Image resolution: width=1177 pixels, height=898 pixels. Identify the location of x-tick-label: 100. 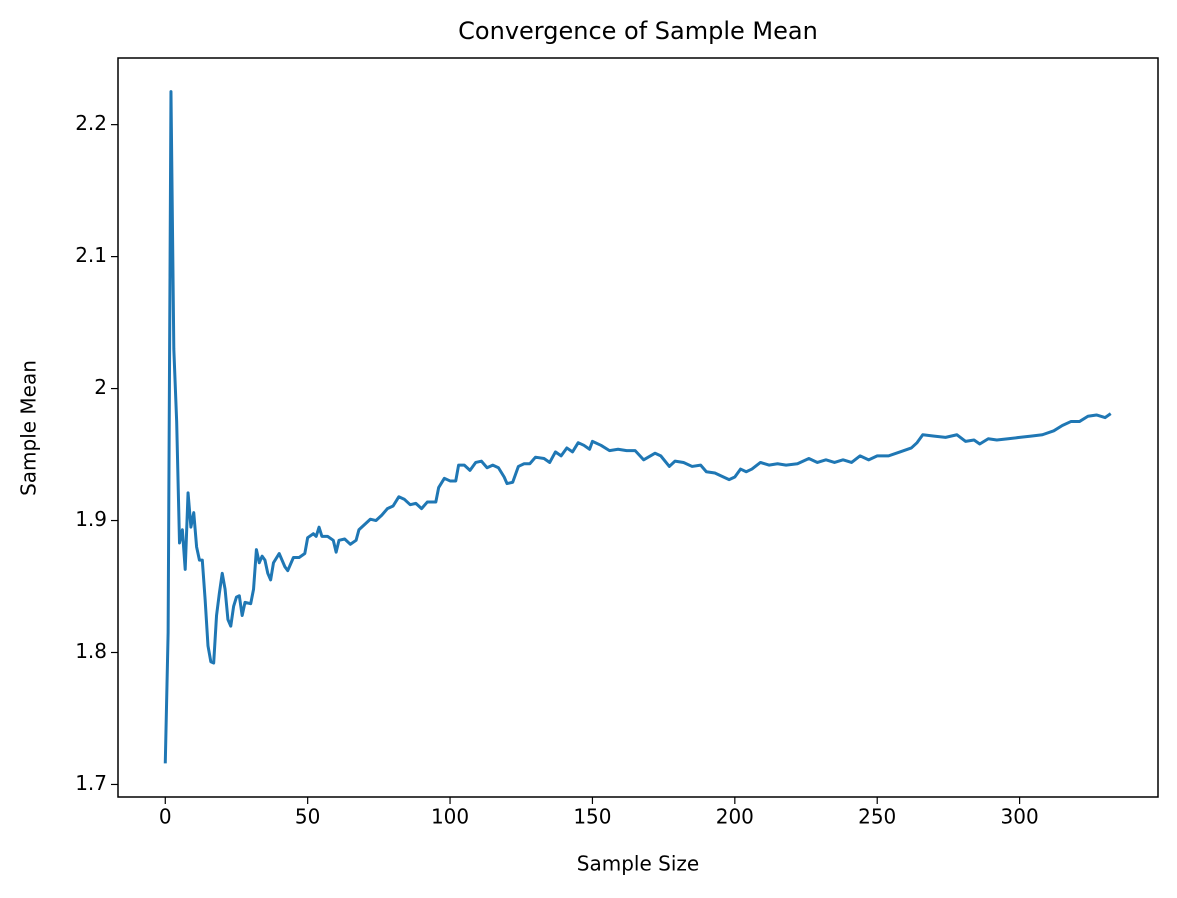
(450, 817).